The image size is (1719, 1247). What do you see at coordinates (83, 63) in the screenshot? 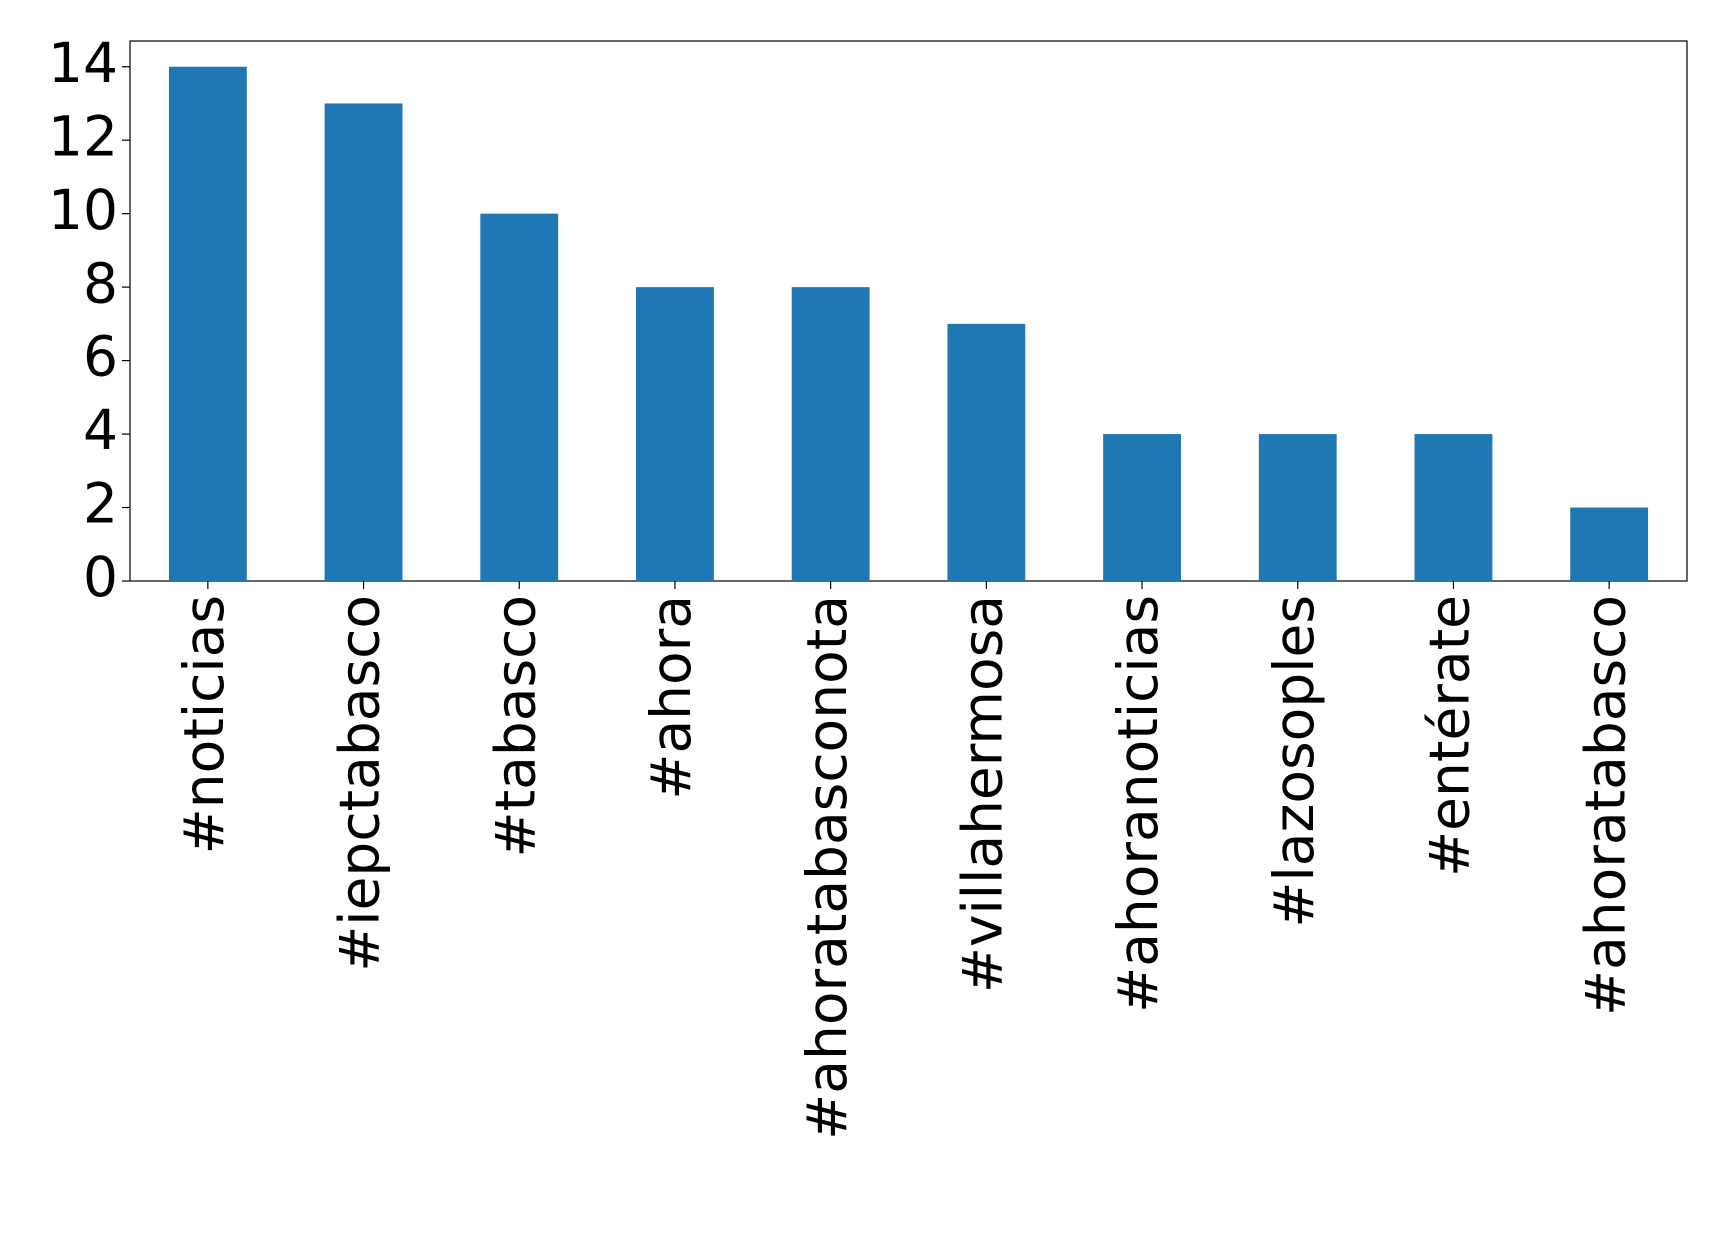
I see `y-tick-label: 14` at bounding box center [83, 63].